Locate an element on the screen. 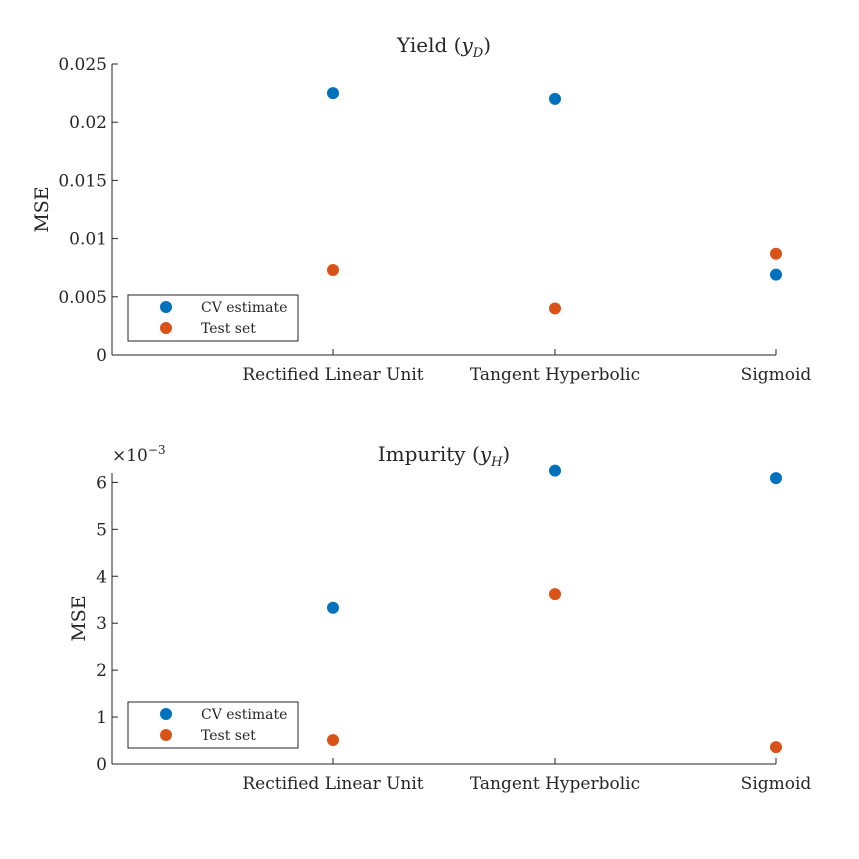 The image size is (859, 859). y-tick-label: 2 is located at coordinates (101, 671).